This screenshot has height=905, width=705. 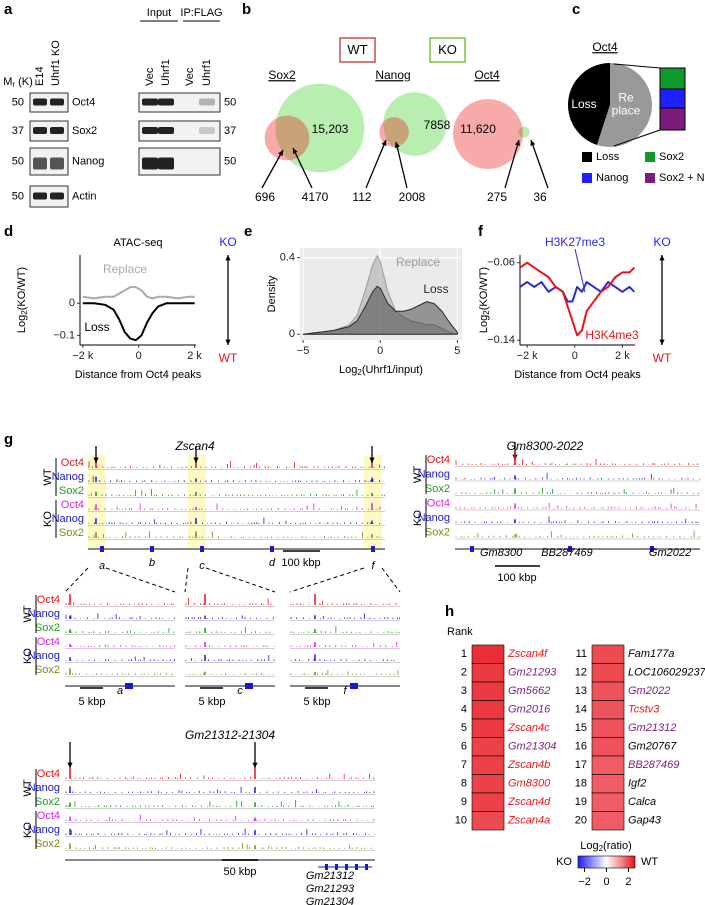 What do you see at coordinates (120, 691) in the screenshot?
I see `gene-label: a` at bounding box center [120, 691].